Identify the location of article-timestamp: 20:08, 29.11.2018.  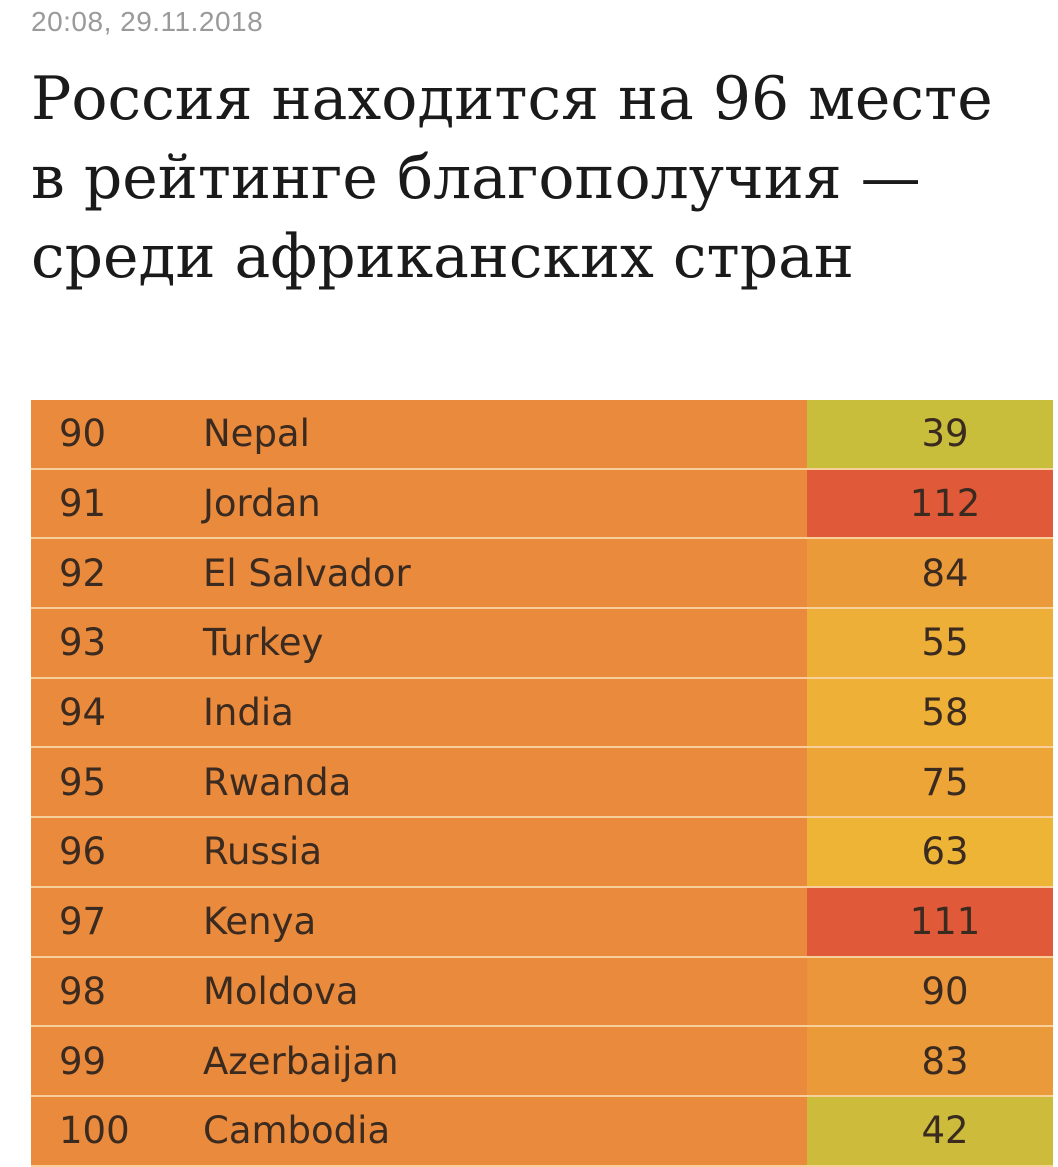
(147, 21).